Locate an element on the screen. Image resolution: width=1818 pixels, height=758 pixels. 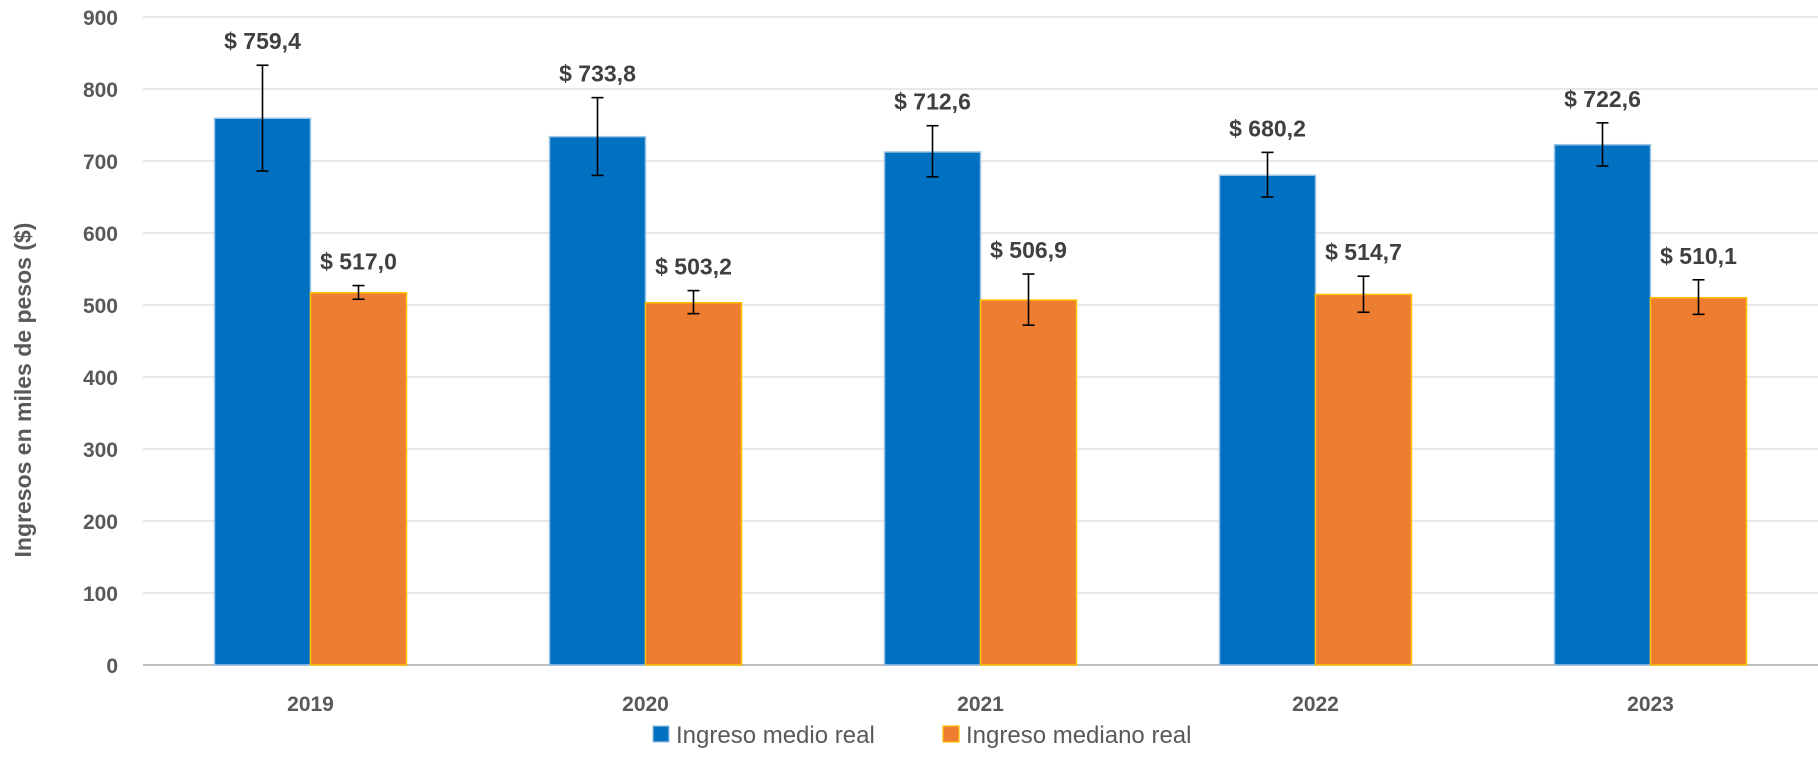
y-tick-label: 800 is located at coordinates (100, 90).